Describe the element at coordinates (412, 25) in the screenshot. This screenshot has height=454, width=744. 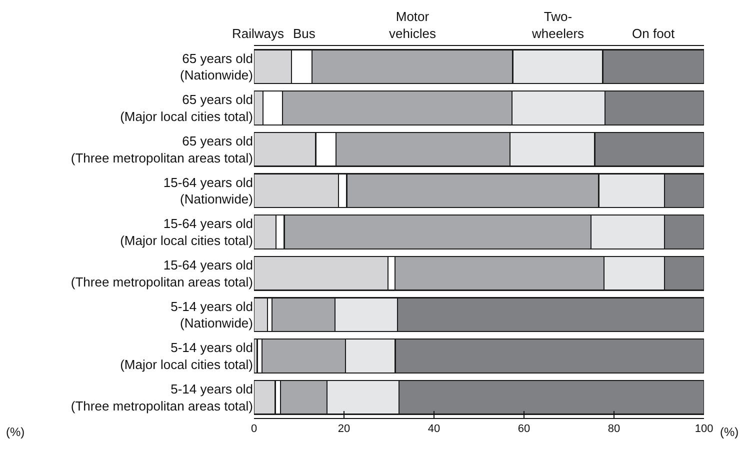
I see `series-label: Motor vehicles` at that location.